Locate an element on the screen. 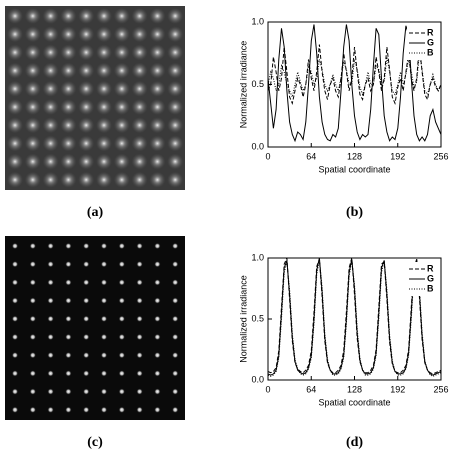  panel-label: (b) is located at coordinates (354, 212).